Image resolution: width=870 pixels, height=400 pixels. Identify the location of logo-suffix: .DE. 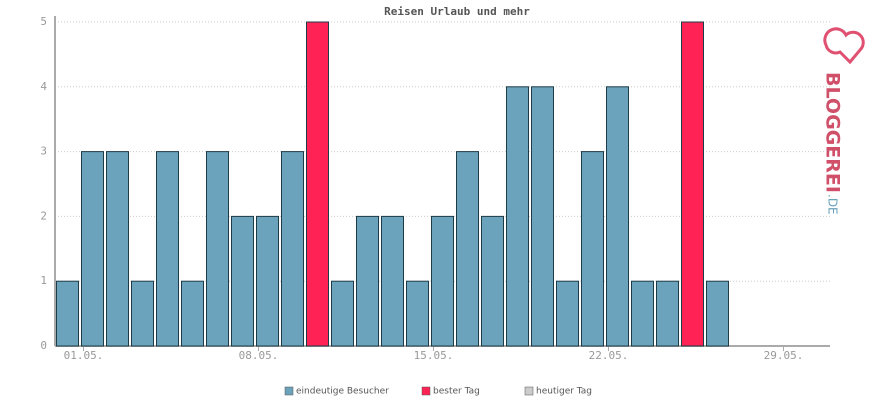
(833, 204).